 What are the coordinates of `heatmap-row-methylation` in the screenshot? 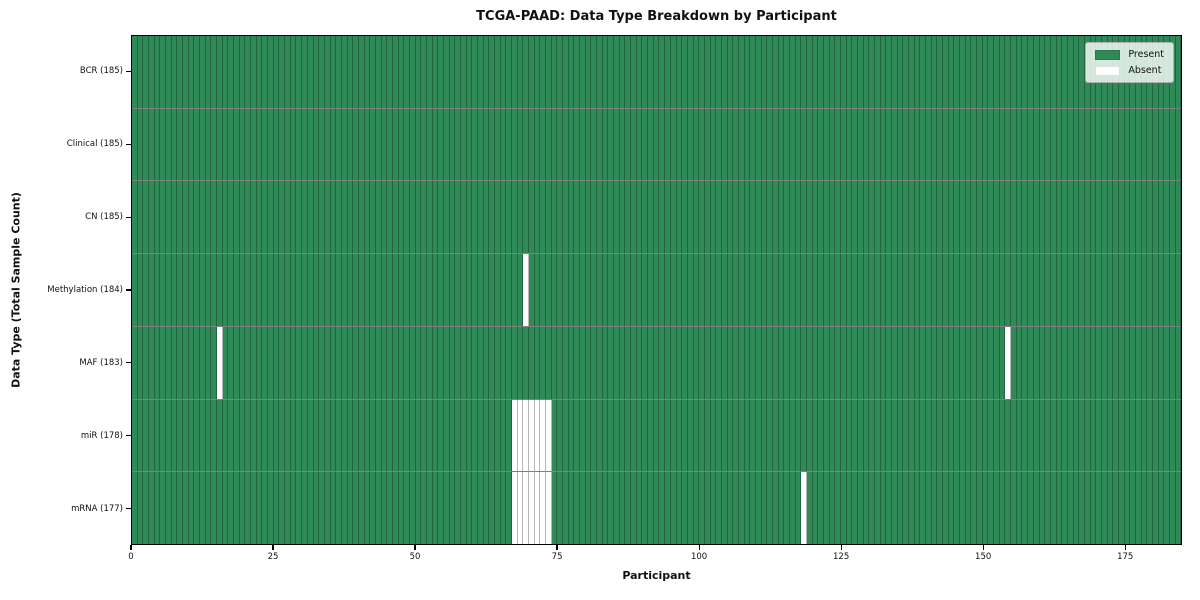 It's located at (657, 290).